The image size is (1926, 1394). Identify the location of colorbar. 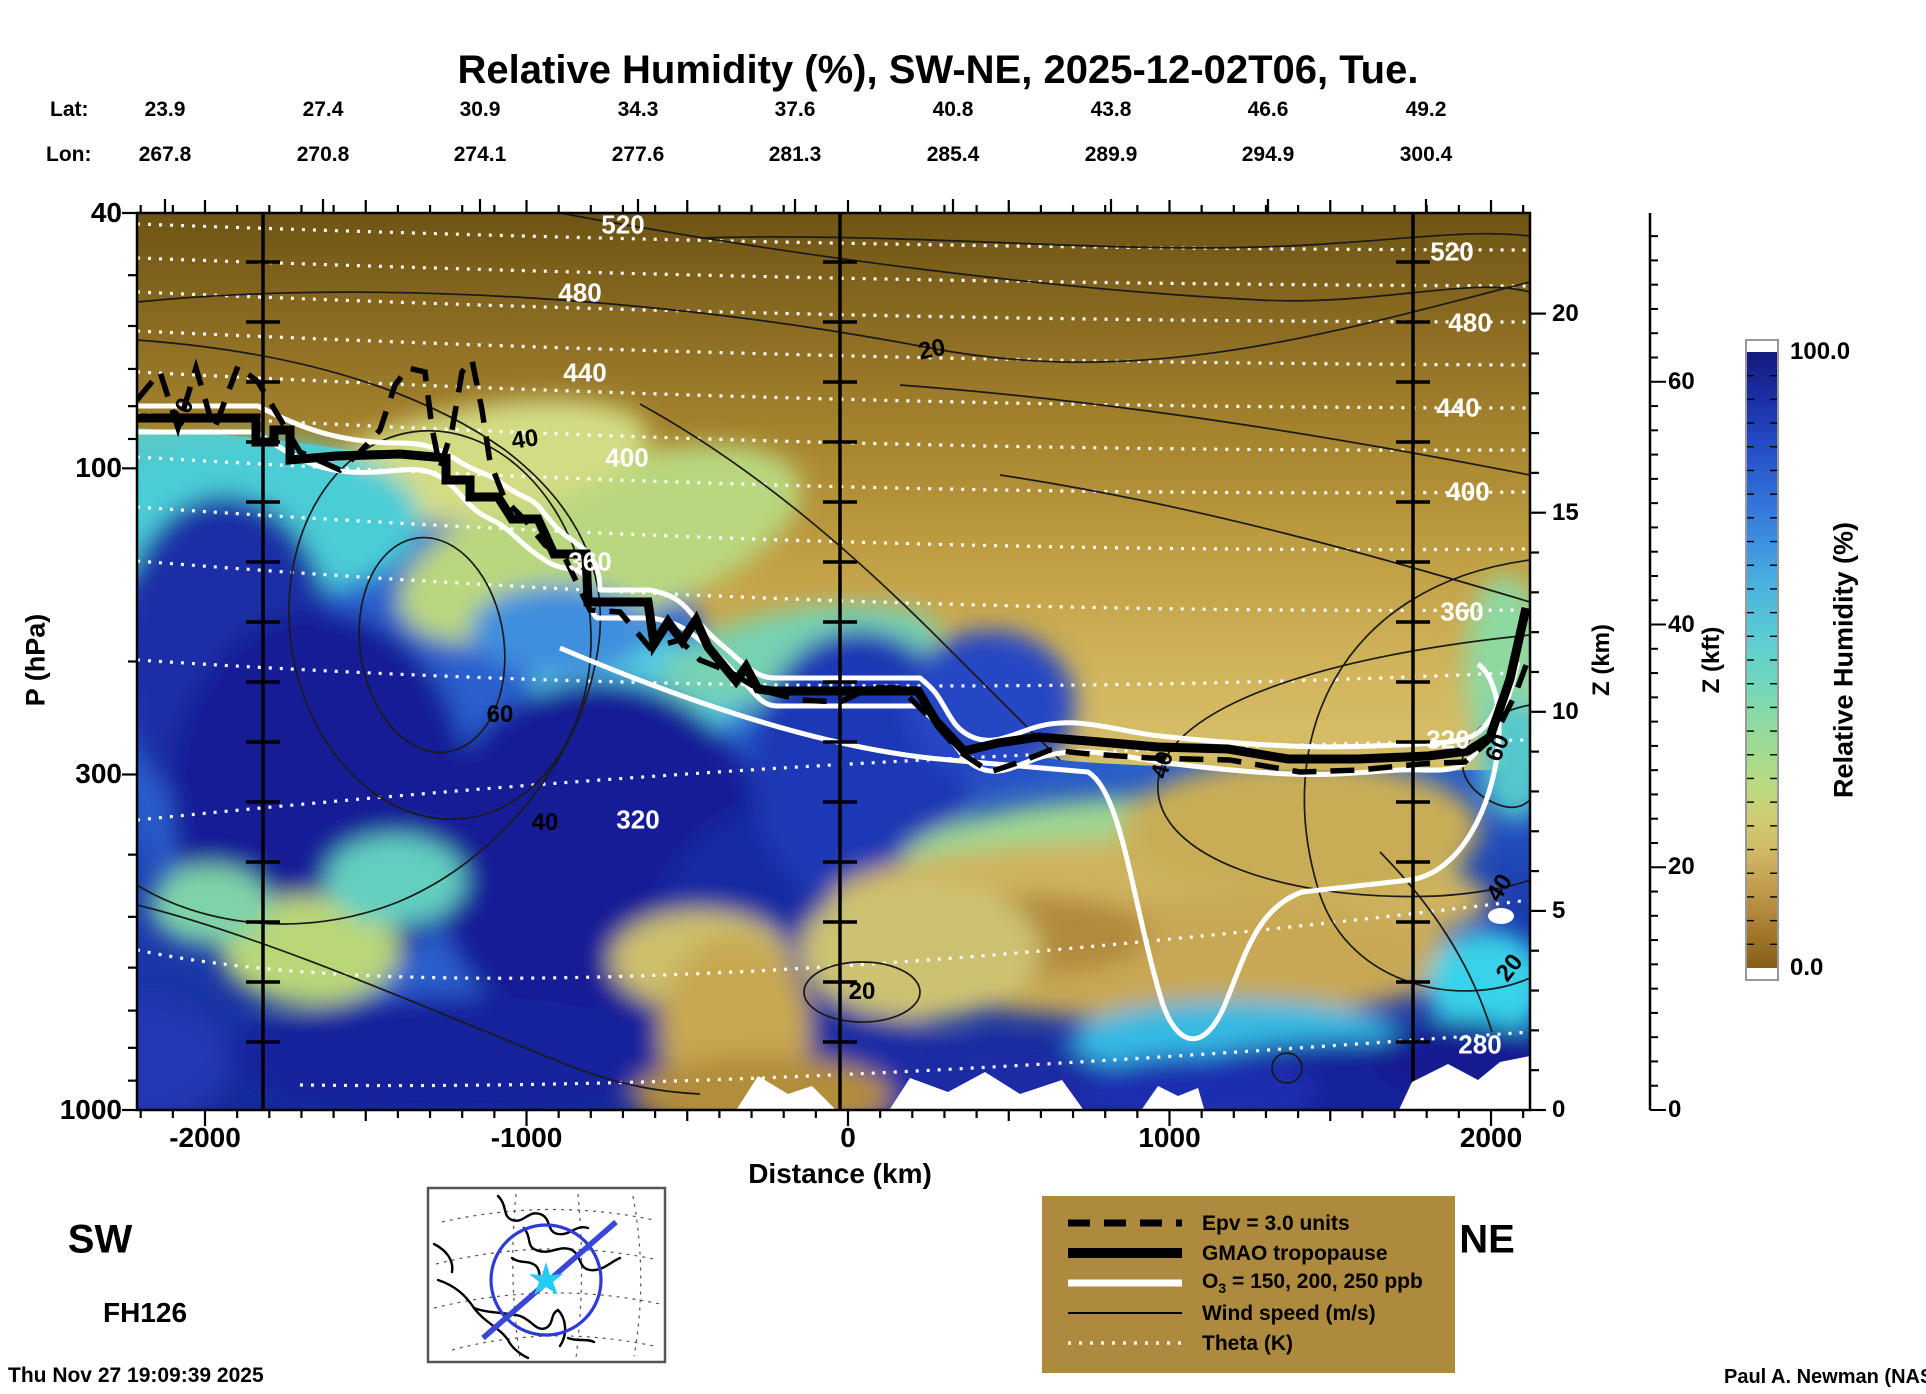
(1762, 660).